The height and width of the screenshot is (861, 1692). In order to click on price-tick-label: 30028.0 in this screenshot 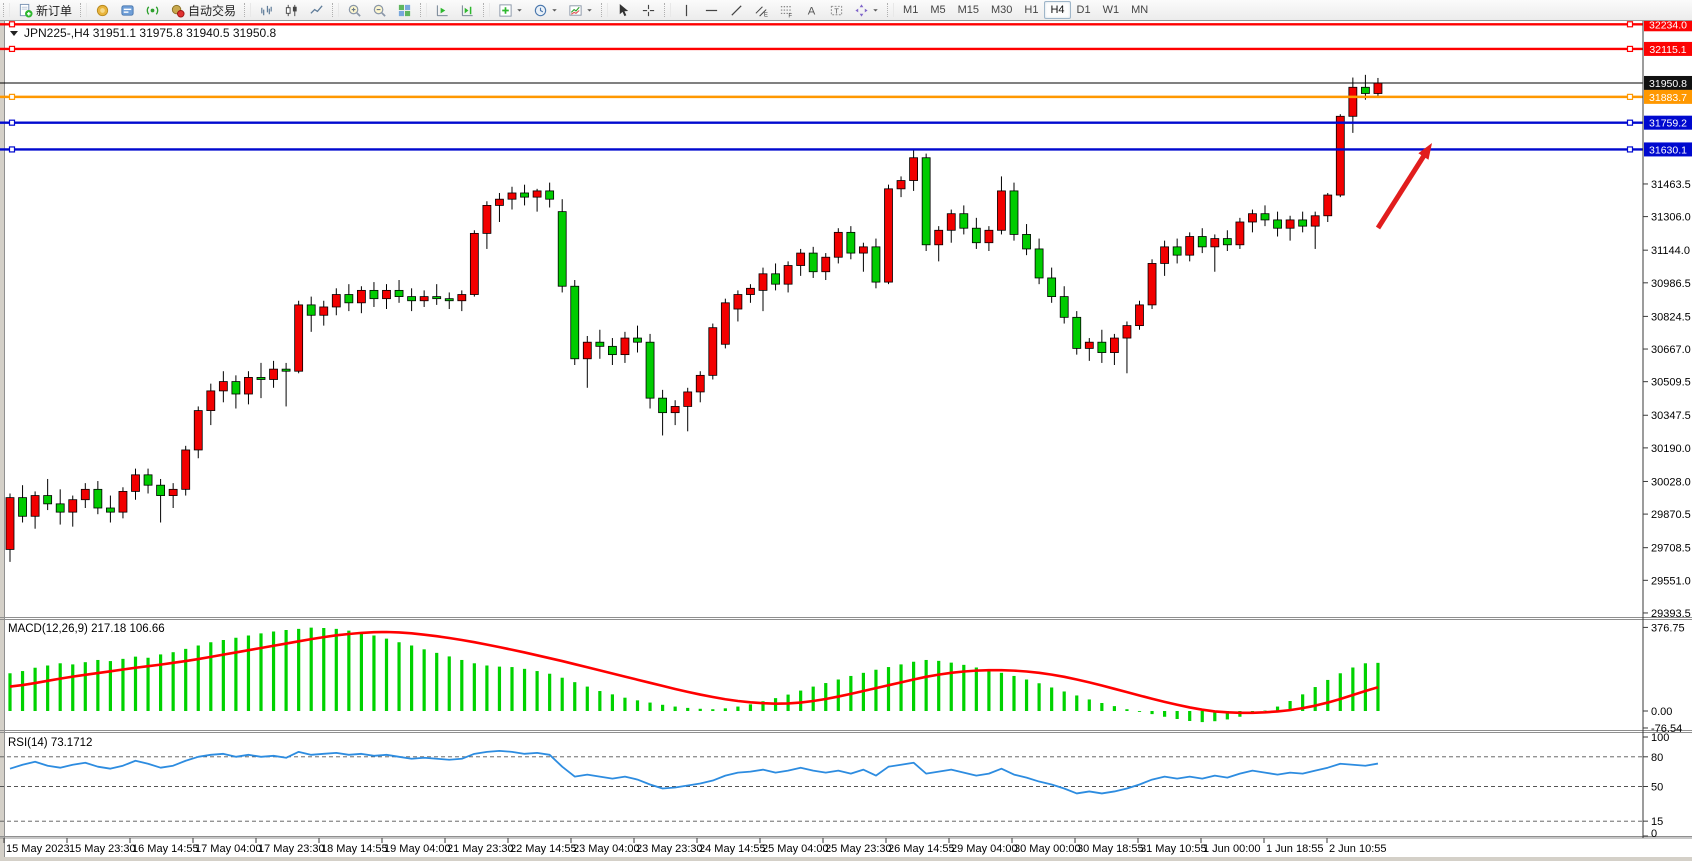, I will do `click(1671, 482)`.